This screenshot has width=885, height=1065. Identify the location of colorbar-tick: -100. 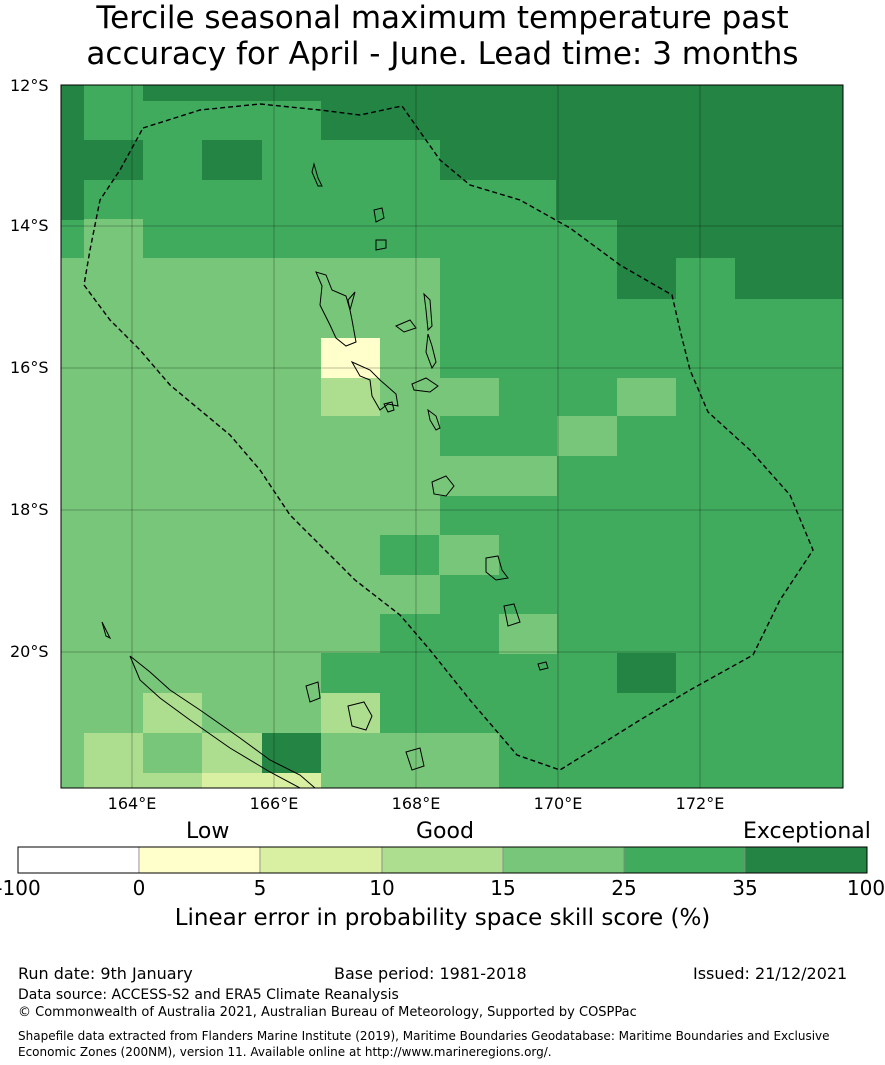
(20, 888).